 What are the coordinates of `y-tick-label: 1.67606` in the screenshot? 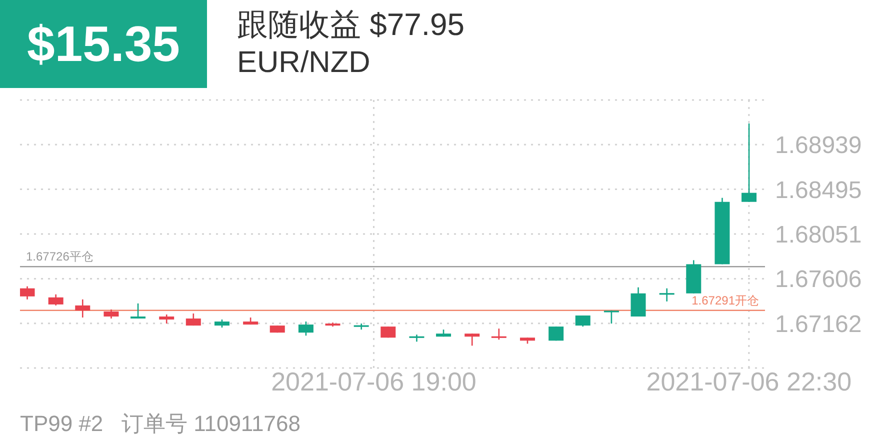 It's located at (818, 280).